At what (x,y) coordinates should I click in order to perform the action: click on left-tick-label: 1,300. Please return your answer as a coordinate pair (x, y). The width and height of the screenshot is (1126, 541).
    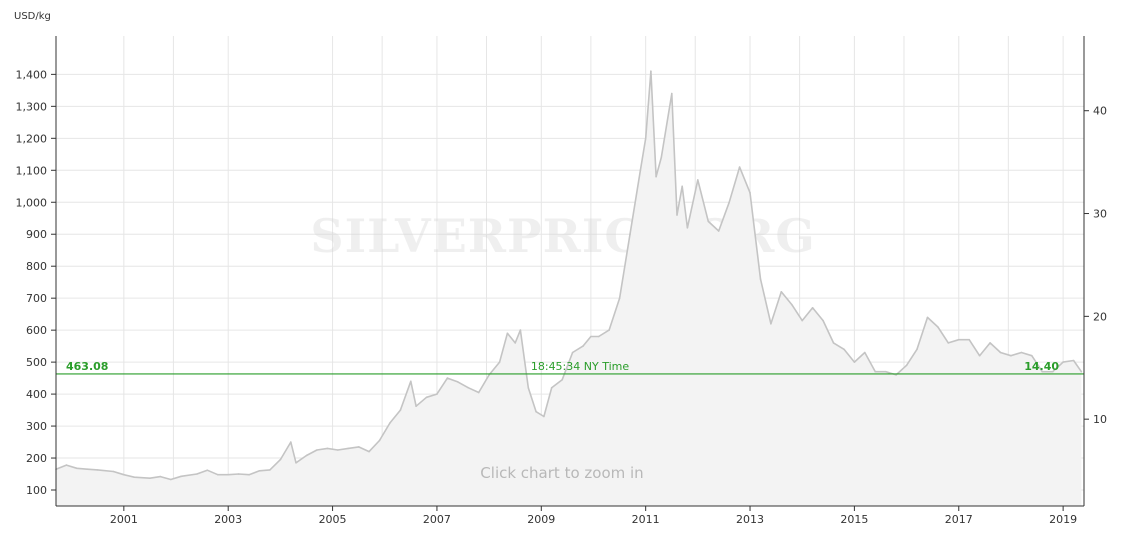
    Looking at the image, I should click on (32, 106).